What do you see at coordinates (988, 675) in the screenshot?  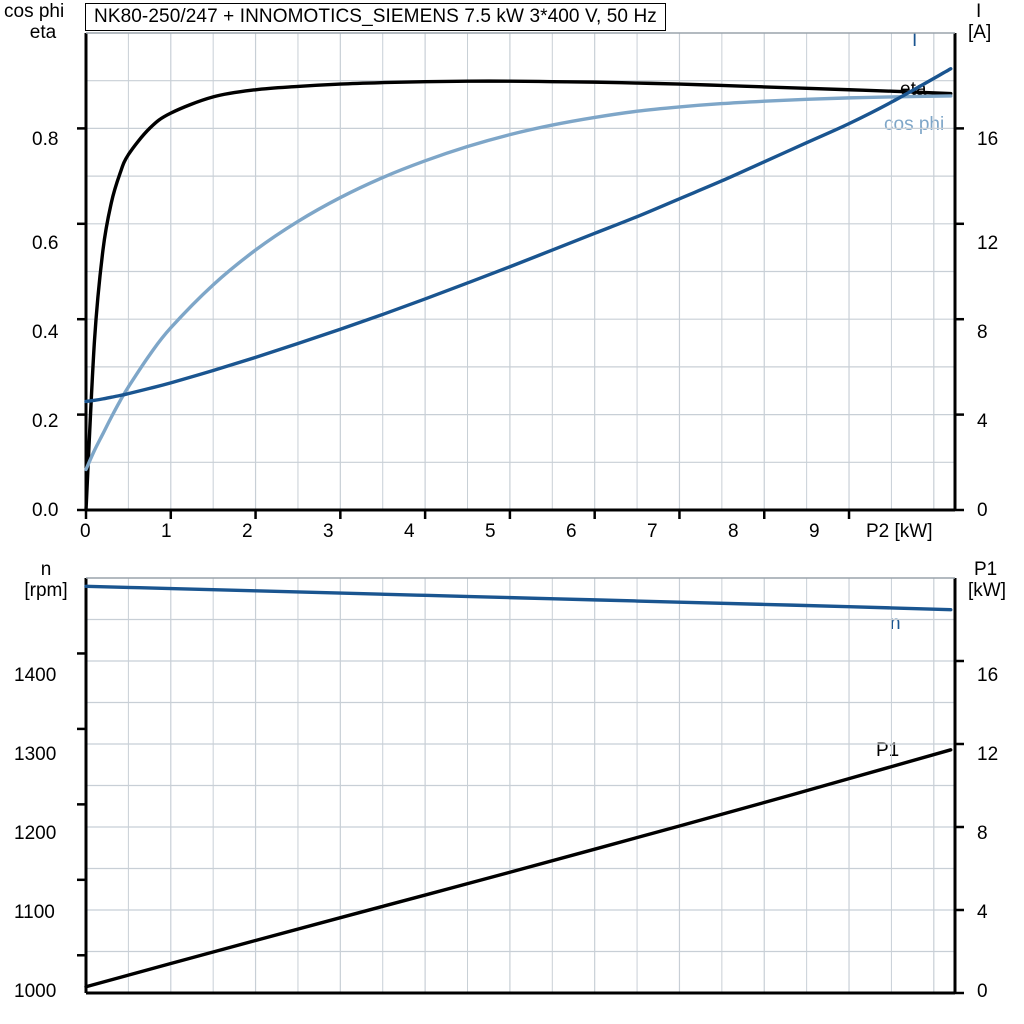 I see `bottom-right-tick-16: 16` at bounding box center [988, 675].